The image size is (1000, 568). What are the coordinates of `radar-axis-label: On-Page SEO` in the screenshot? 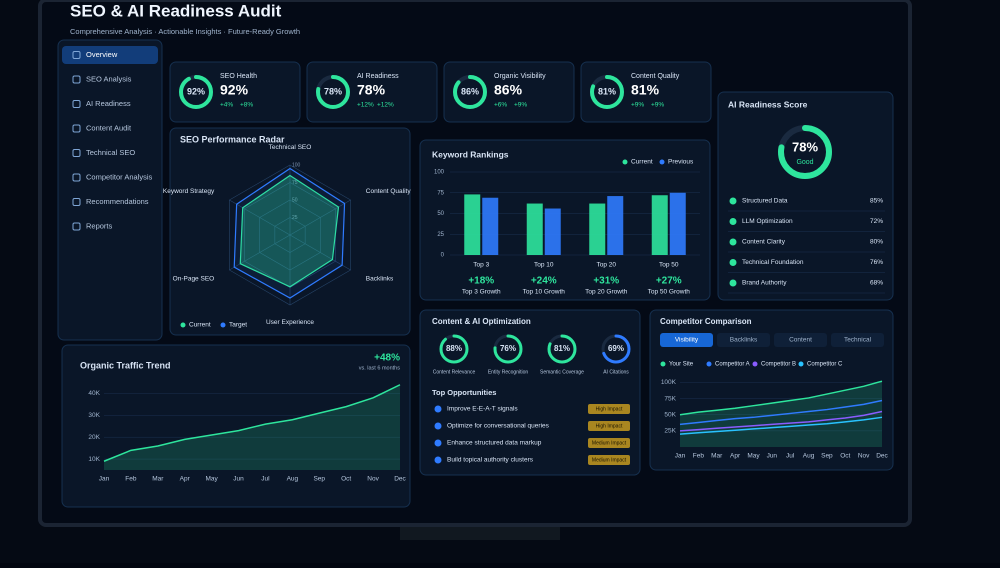 It's located at (194, 278).